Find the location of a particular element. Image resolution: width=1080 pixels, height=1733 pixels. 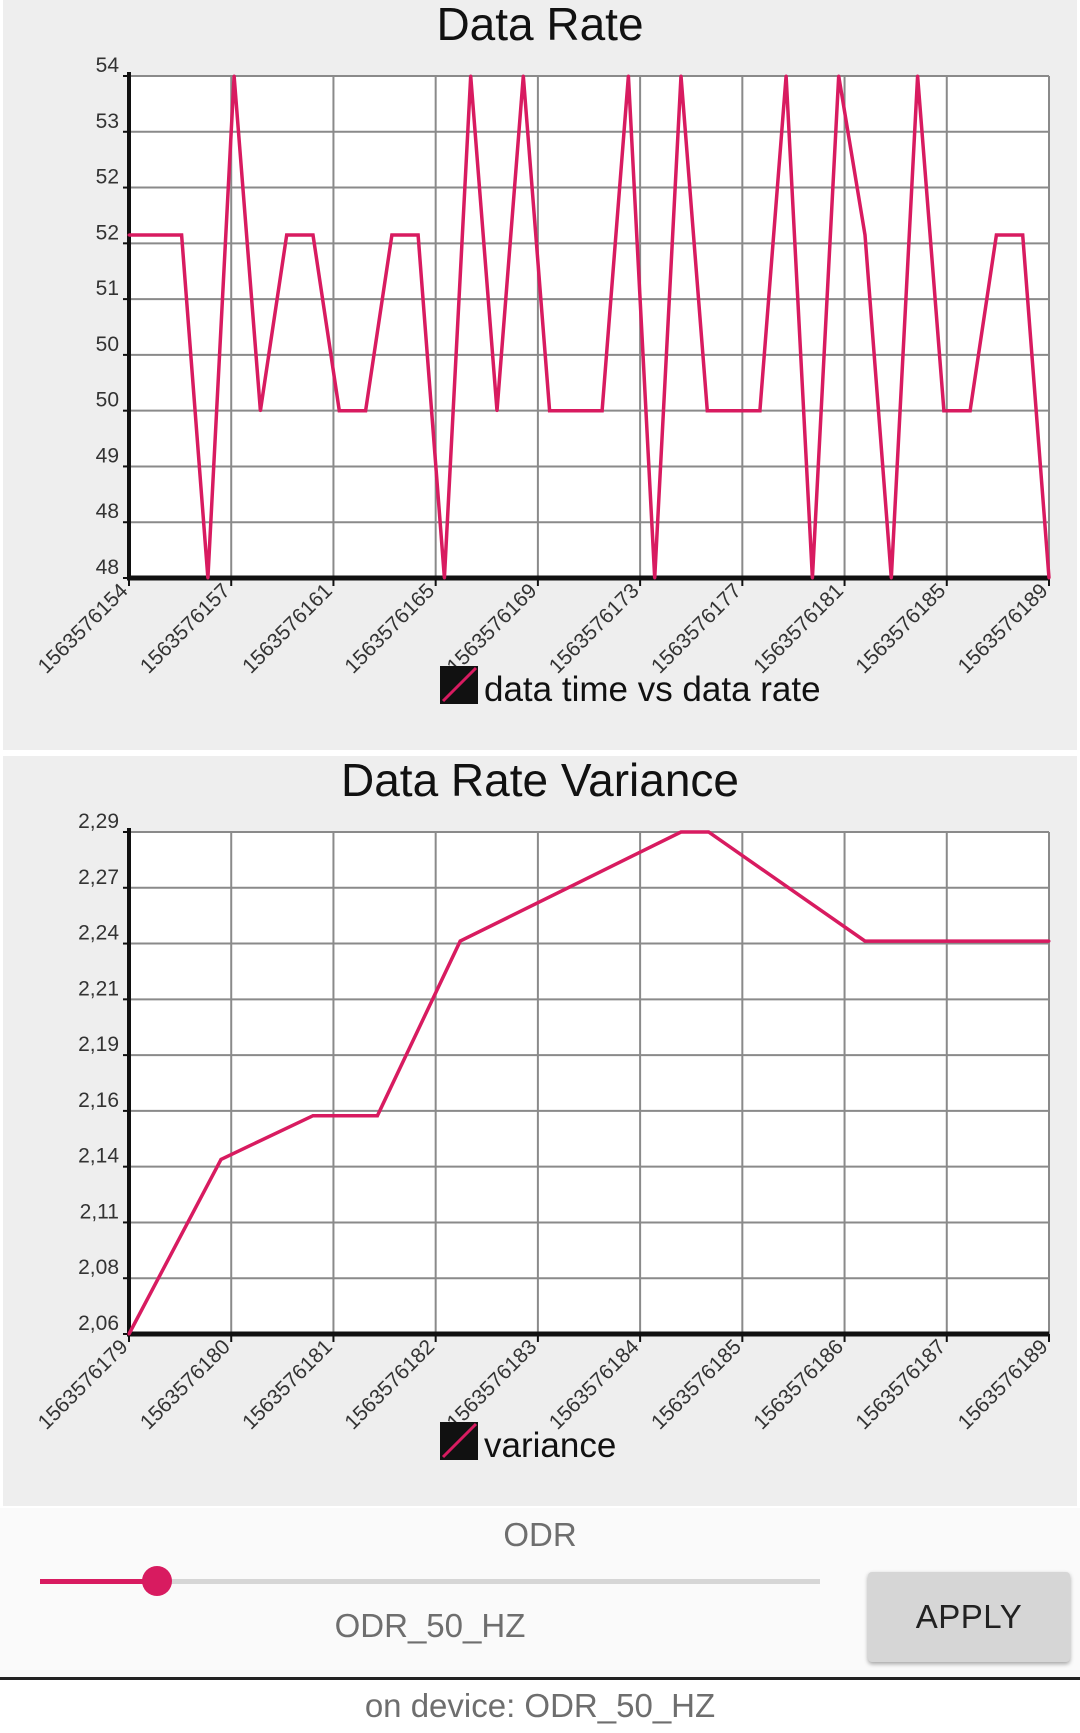

chart2-y-tick-label: 2,14 is located at coordinates (98, 1156).